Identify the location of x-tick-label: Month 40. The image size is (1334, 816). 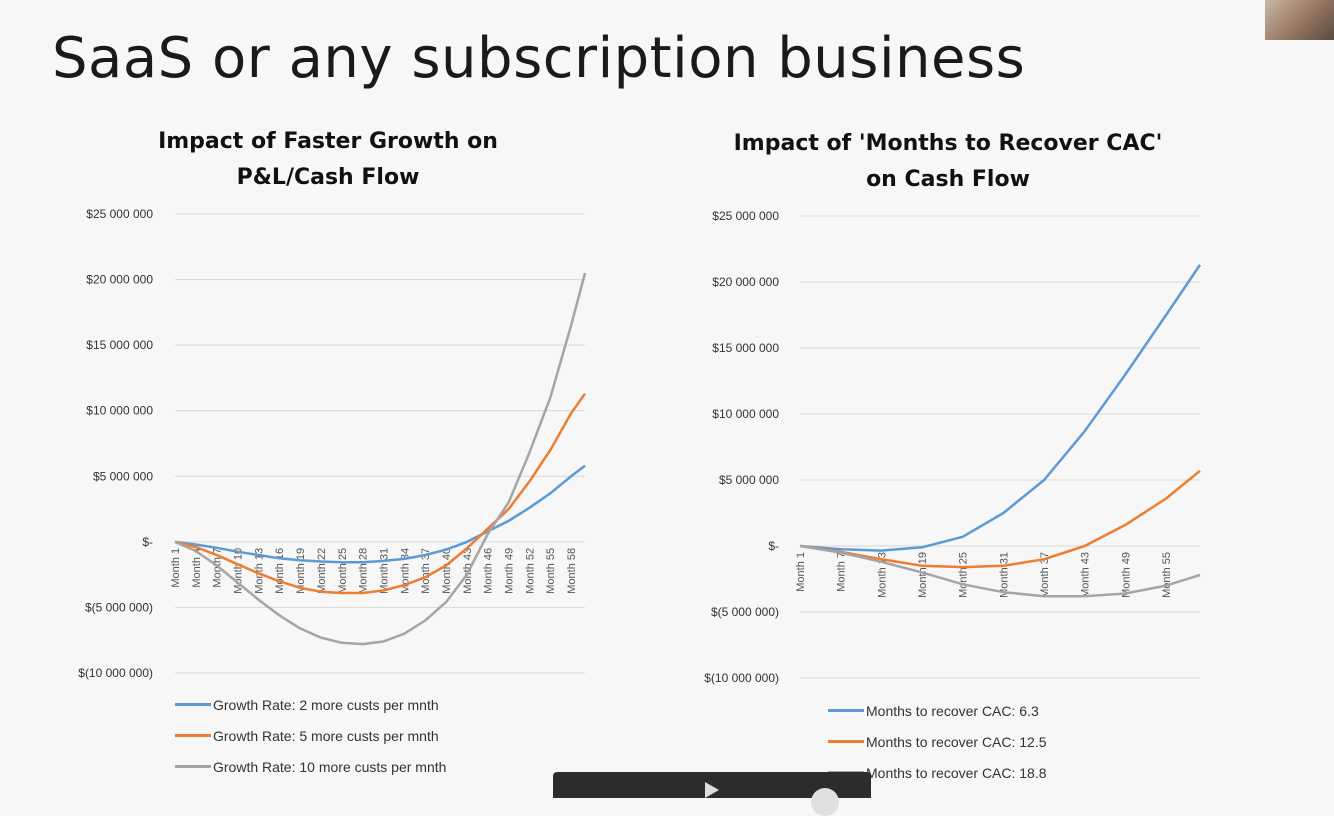
(447, 571).